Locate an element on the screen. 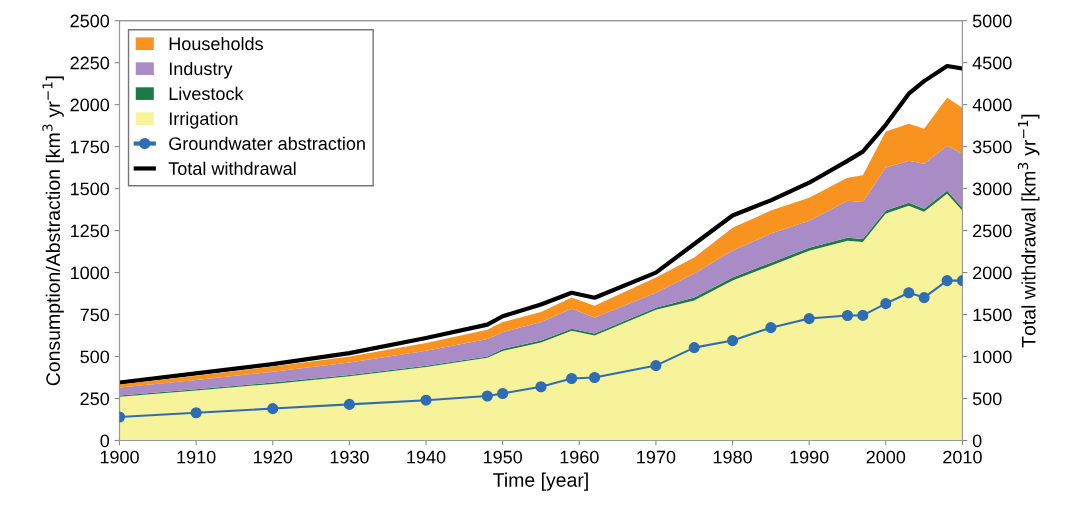  x-tick-label: 1960 is located at coordinates (579, 457).